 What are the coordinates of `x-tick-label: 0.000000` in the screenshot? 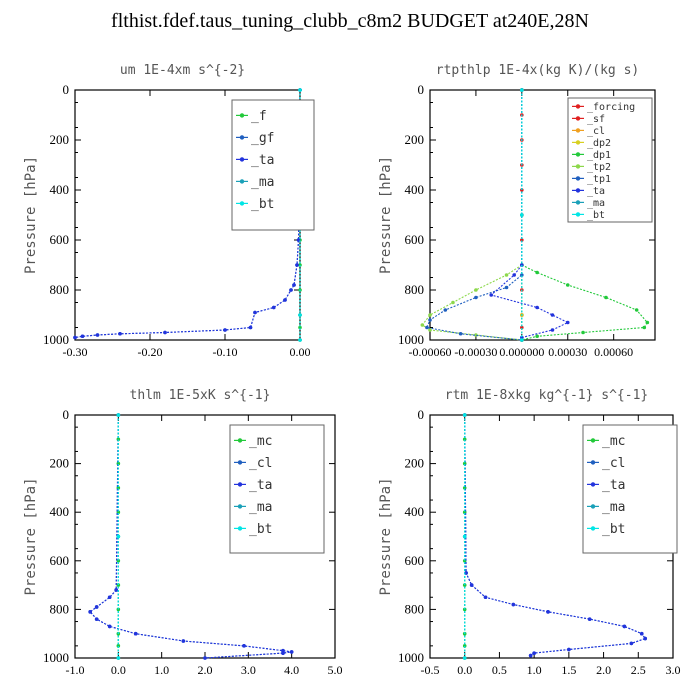 It's located at (521, 352).